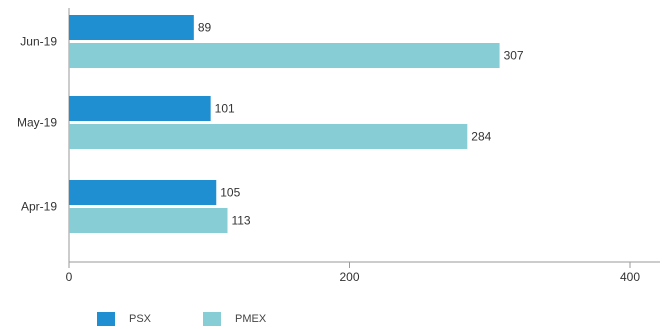  I want to click on category-labels: Jun-19 May-19 Apr-19, so click(37, 124).